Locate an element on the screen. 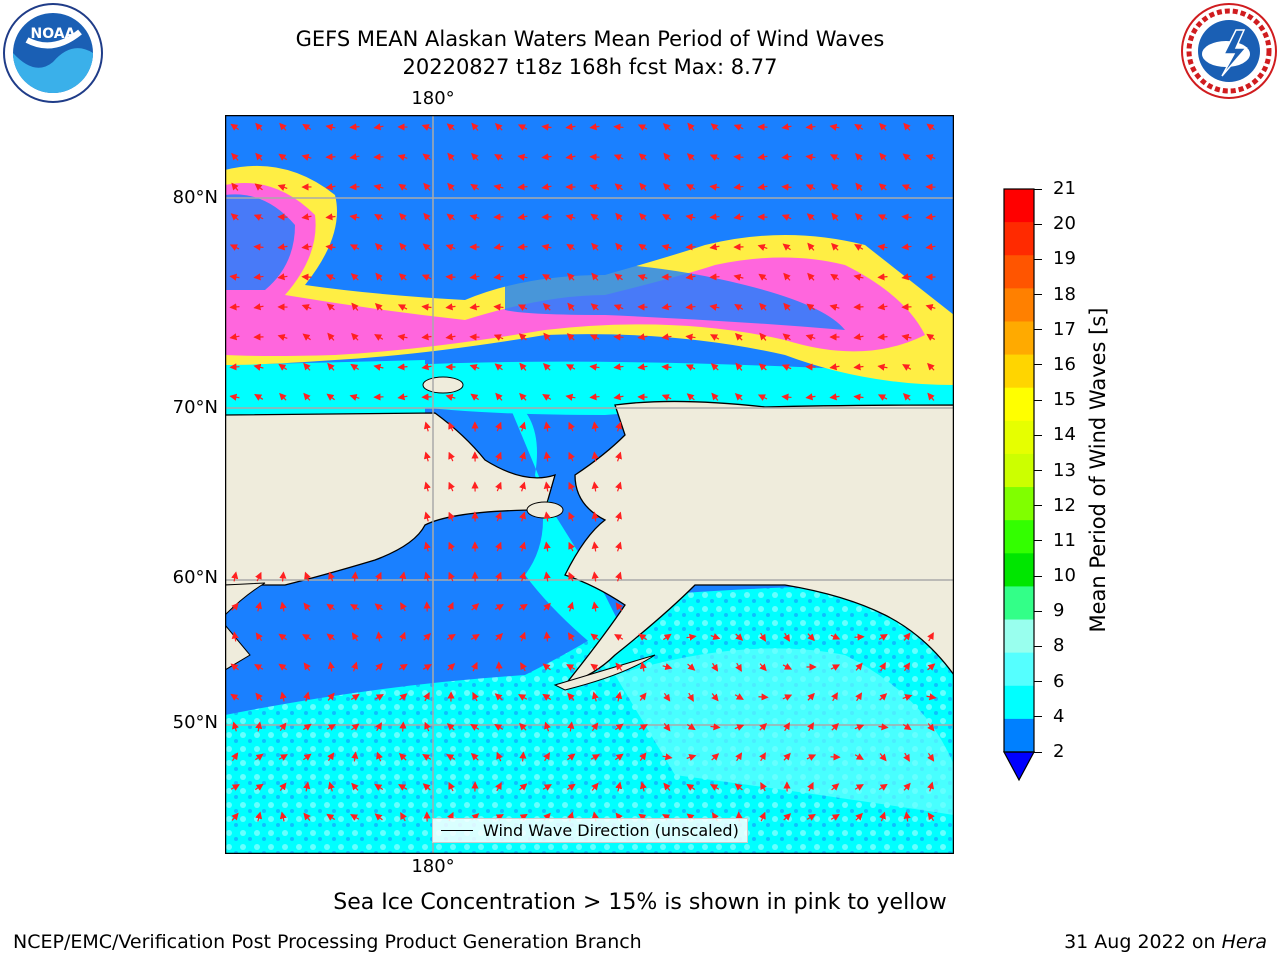 The width and height of the screenshot is (1280, 960). colorbar-tick-mark is located at coordinates (1038, 259).